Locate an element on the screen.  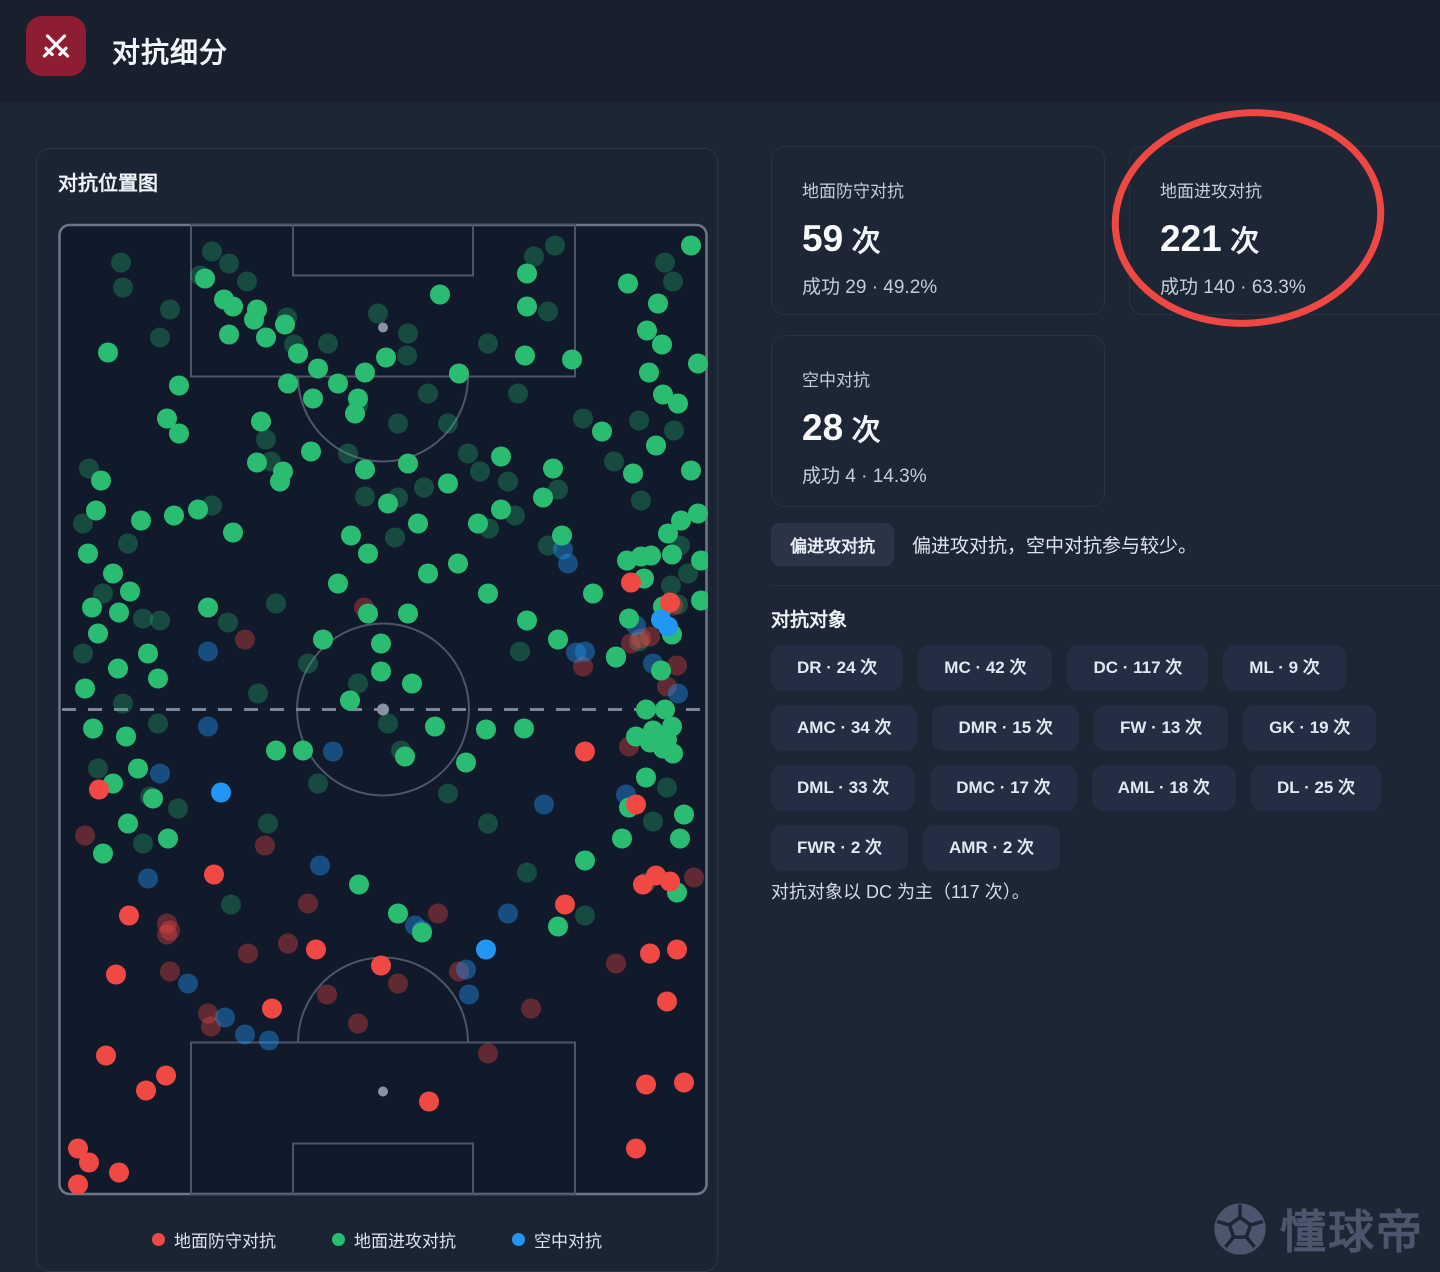
target-chip: DMC · 17 次 is located at coordinates (1003, 788).